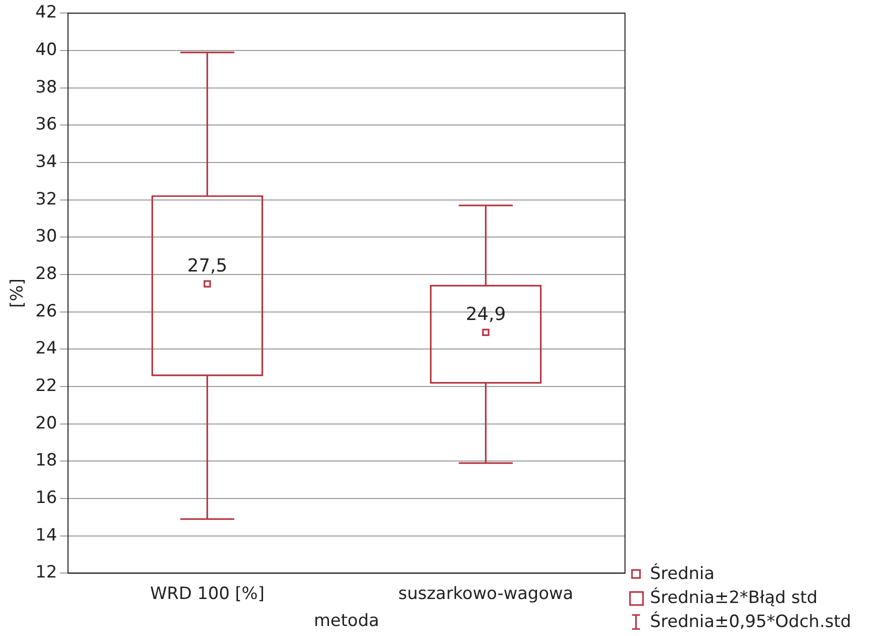 This screenshot has height=636, width=878. Describe the element at coordinates (46, 199) in the screenshot. I see `y-tick-label: 32` at that location.